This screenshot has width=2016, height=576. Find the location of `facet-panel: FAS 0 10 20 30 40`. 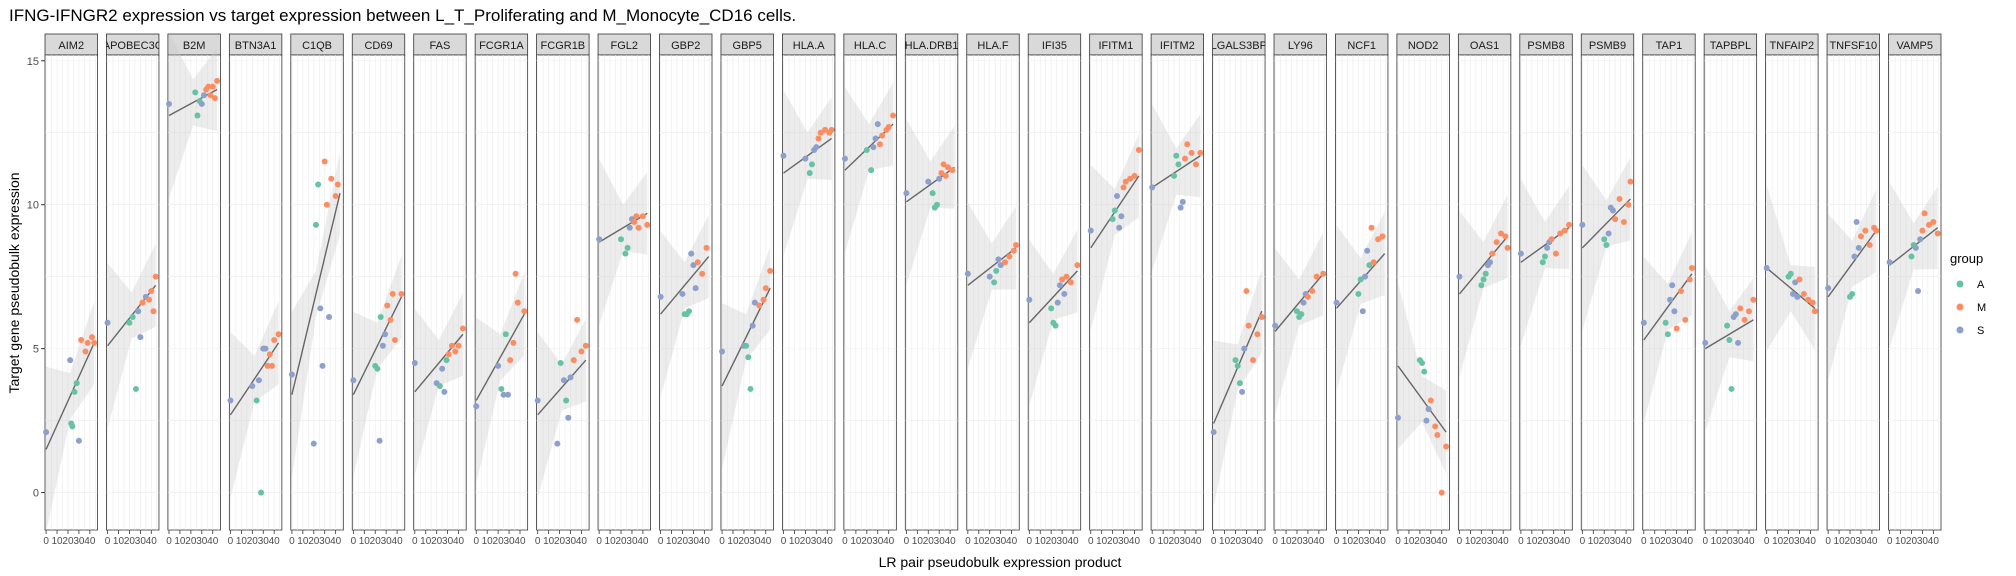

facet-panel: FAS 0 10 20 30 40 is located at coordinates (439, 290).